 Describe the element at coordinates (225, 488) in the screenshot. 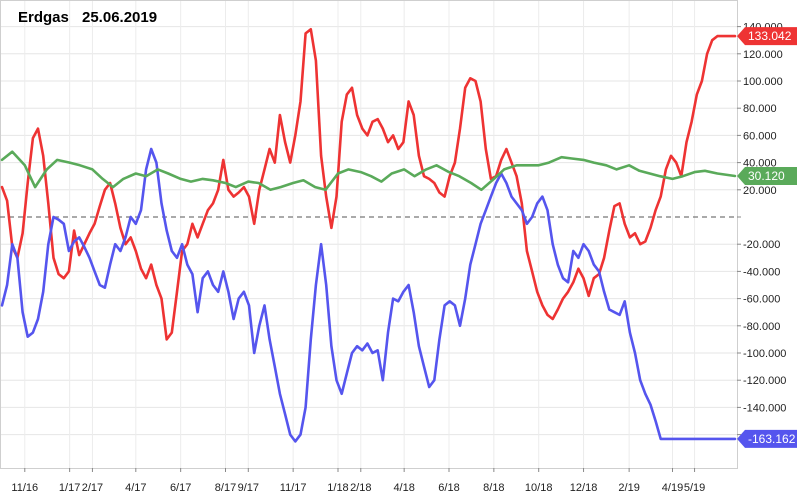

I see `x-tick-label: 8/17` at that location.